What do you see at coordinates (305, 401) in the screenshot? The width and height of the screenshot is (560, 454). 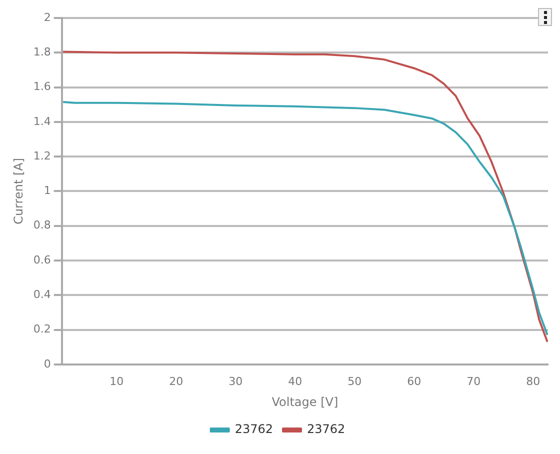 I see `x-axis-title: Voltage [V]` at bounding box center [305, 401].